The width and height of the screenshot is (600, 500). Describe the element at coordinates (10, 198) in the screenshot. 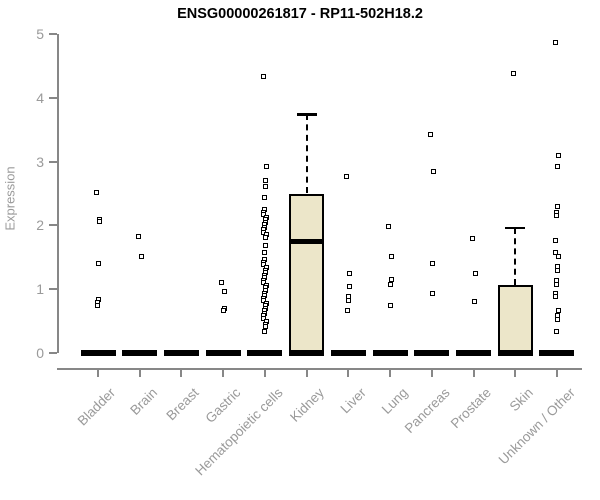

I see `y-axis-label: Expression` at that location.